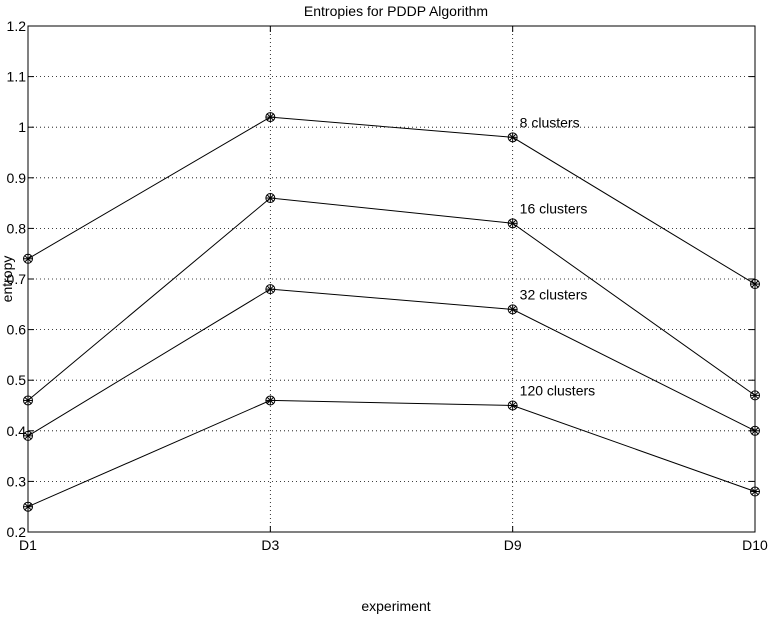 Image resolution: width=773 pixels, height=621 pixels. Describe the element at coordinates (557, 391) in the screenshot. I see `series-label: 120 clusters` at that location.